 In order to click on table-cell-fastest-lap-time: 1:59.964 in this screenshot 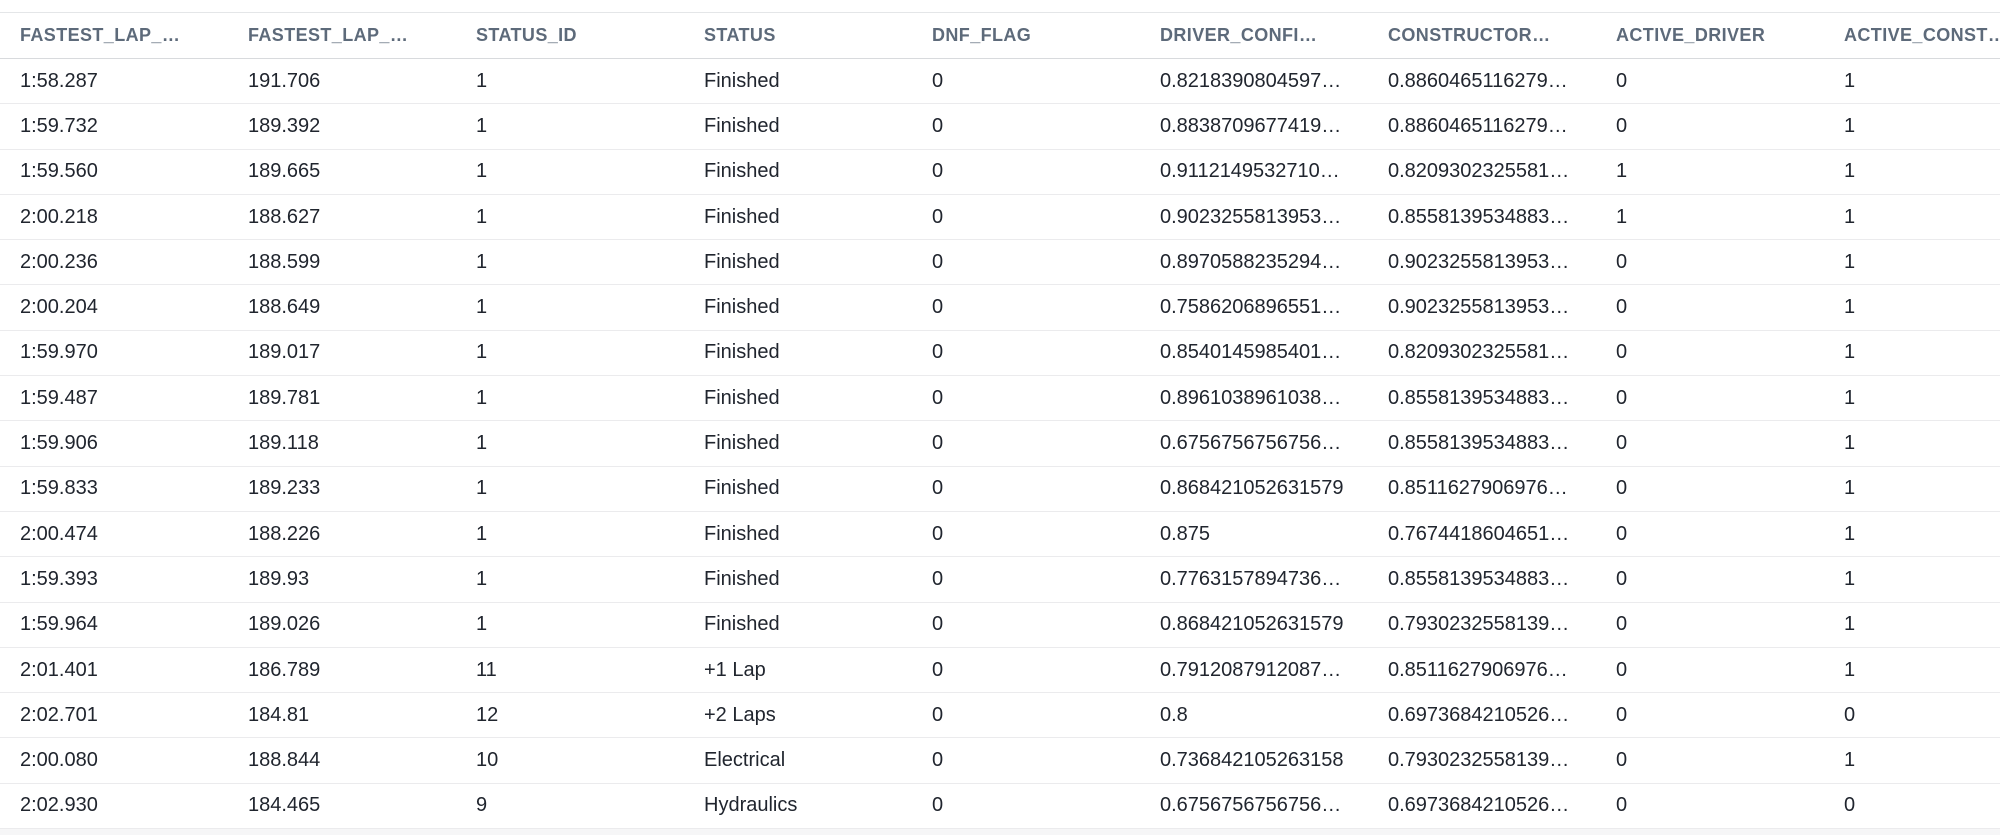, I will do `click(59, 624)`.